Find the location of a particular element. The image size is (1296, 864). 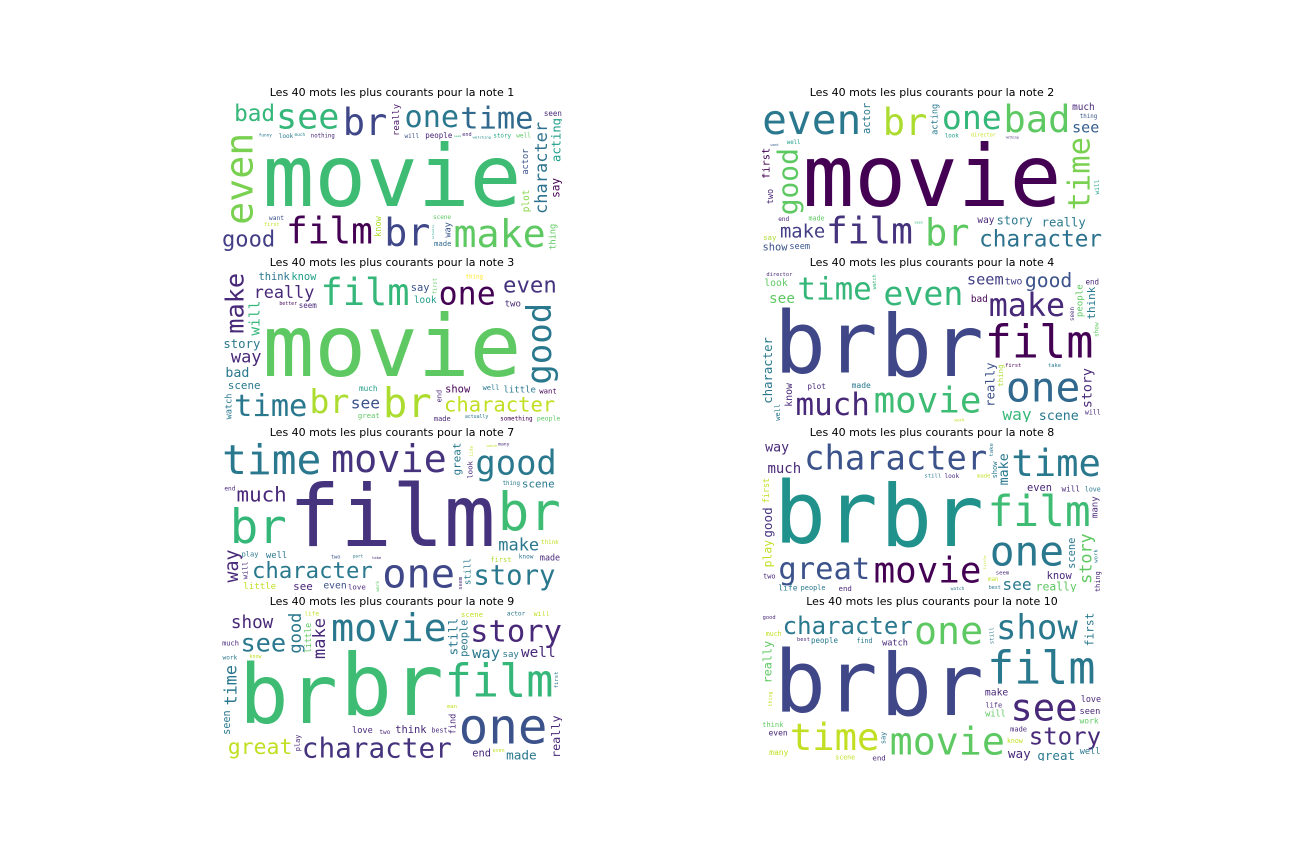

word: actor is located at coordinates (867, 118).